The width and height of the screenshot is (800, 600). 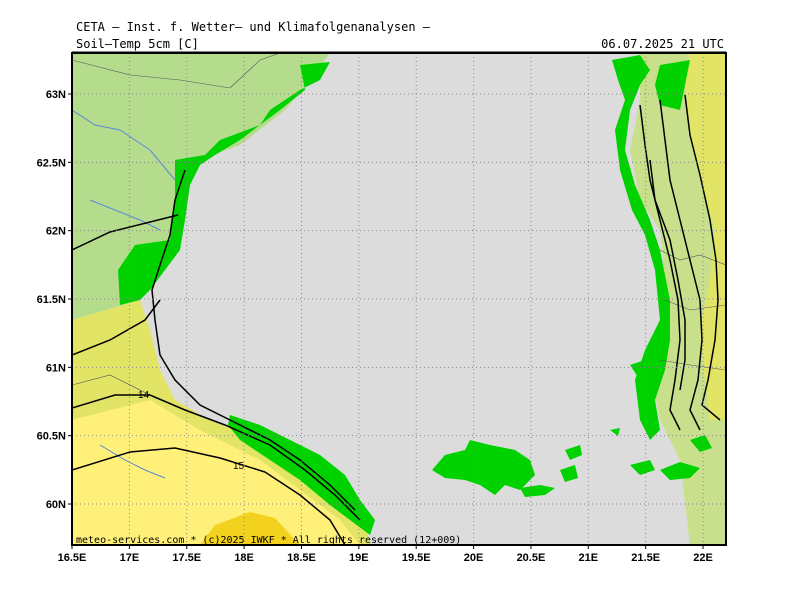 What do you see at coordinates (531, 558) in the screenshot?
I see `lon-tick-label: 20.5E` at bounding box center [531, 558].